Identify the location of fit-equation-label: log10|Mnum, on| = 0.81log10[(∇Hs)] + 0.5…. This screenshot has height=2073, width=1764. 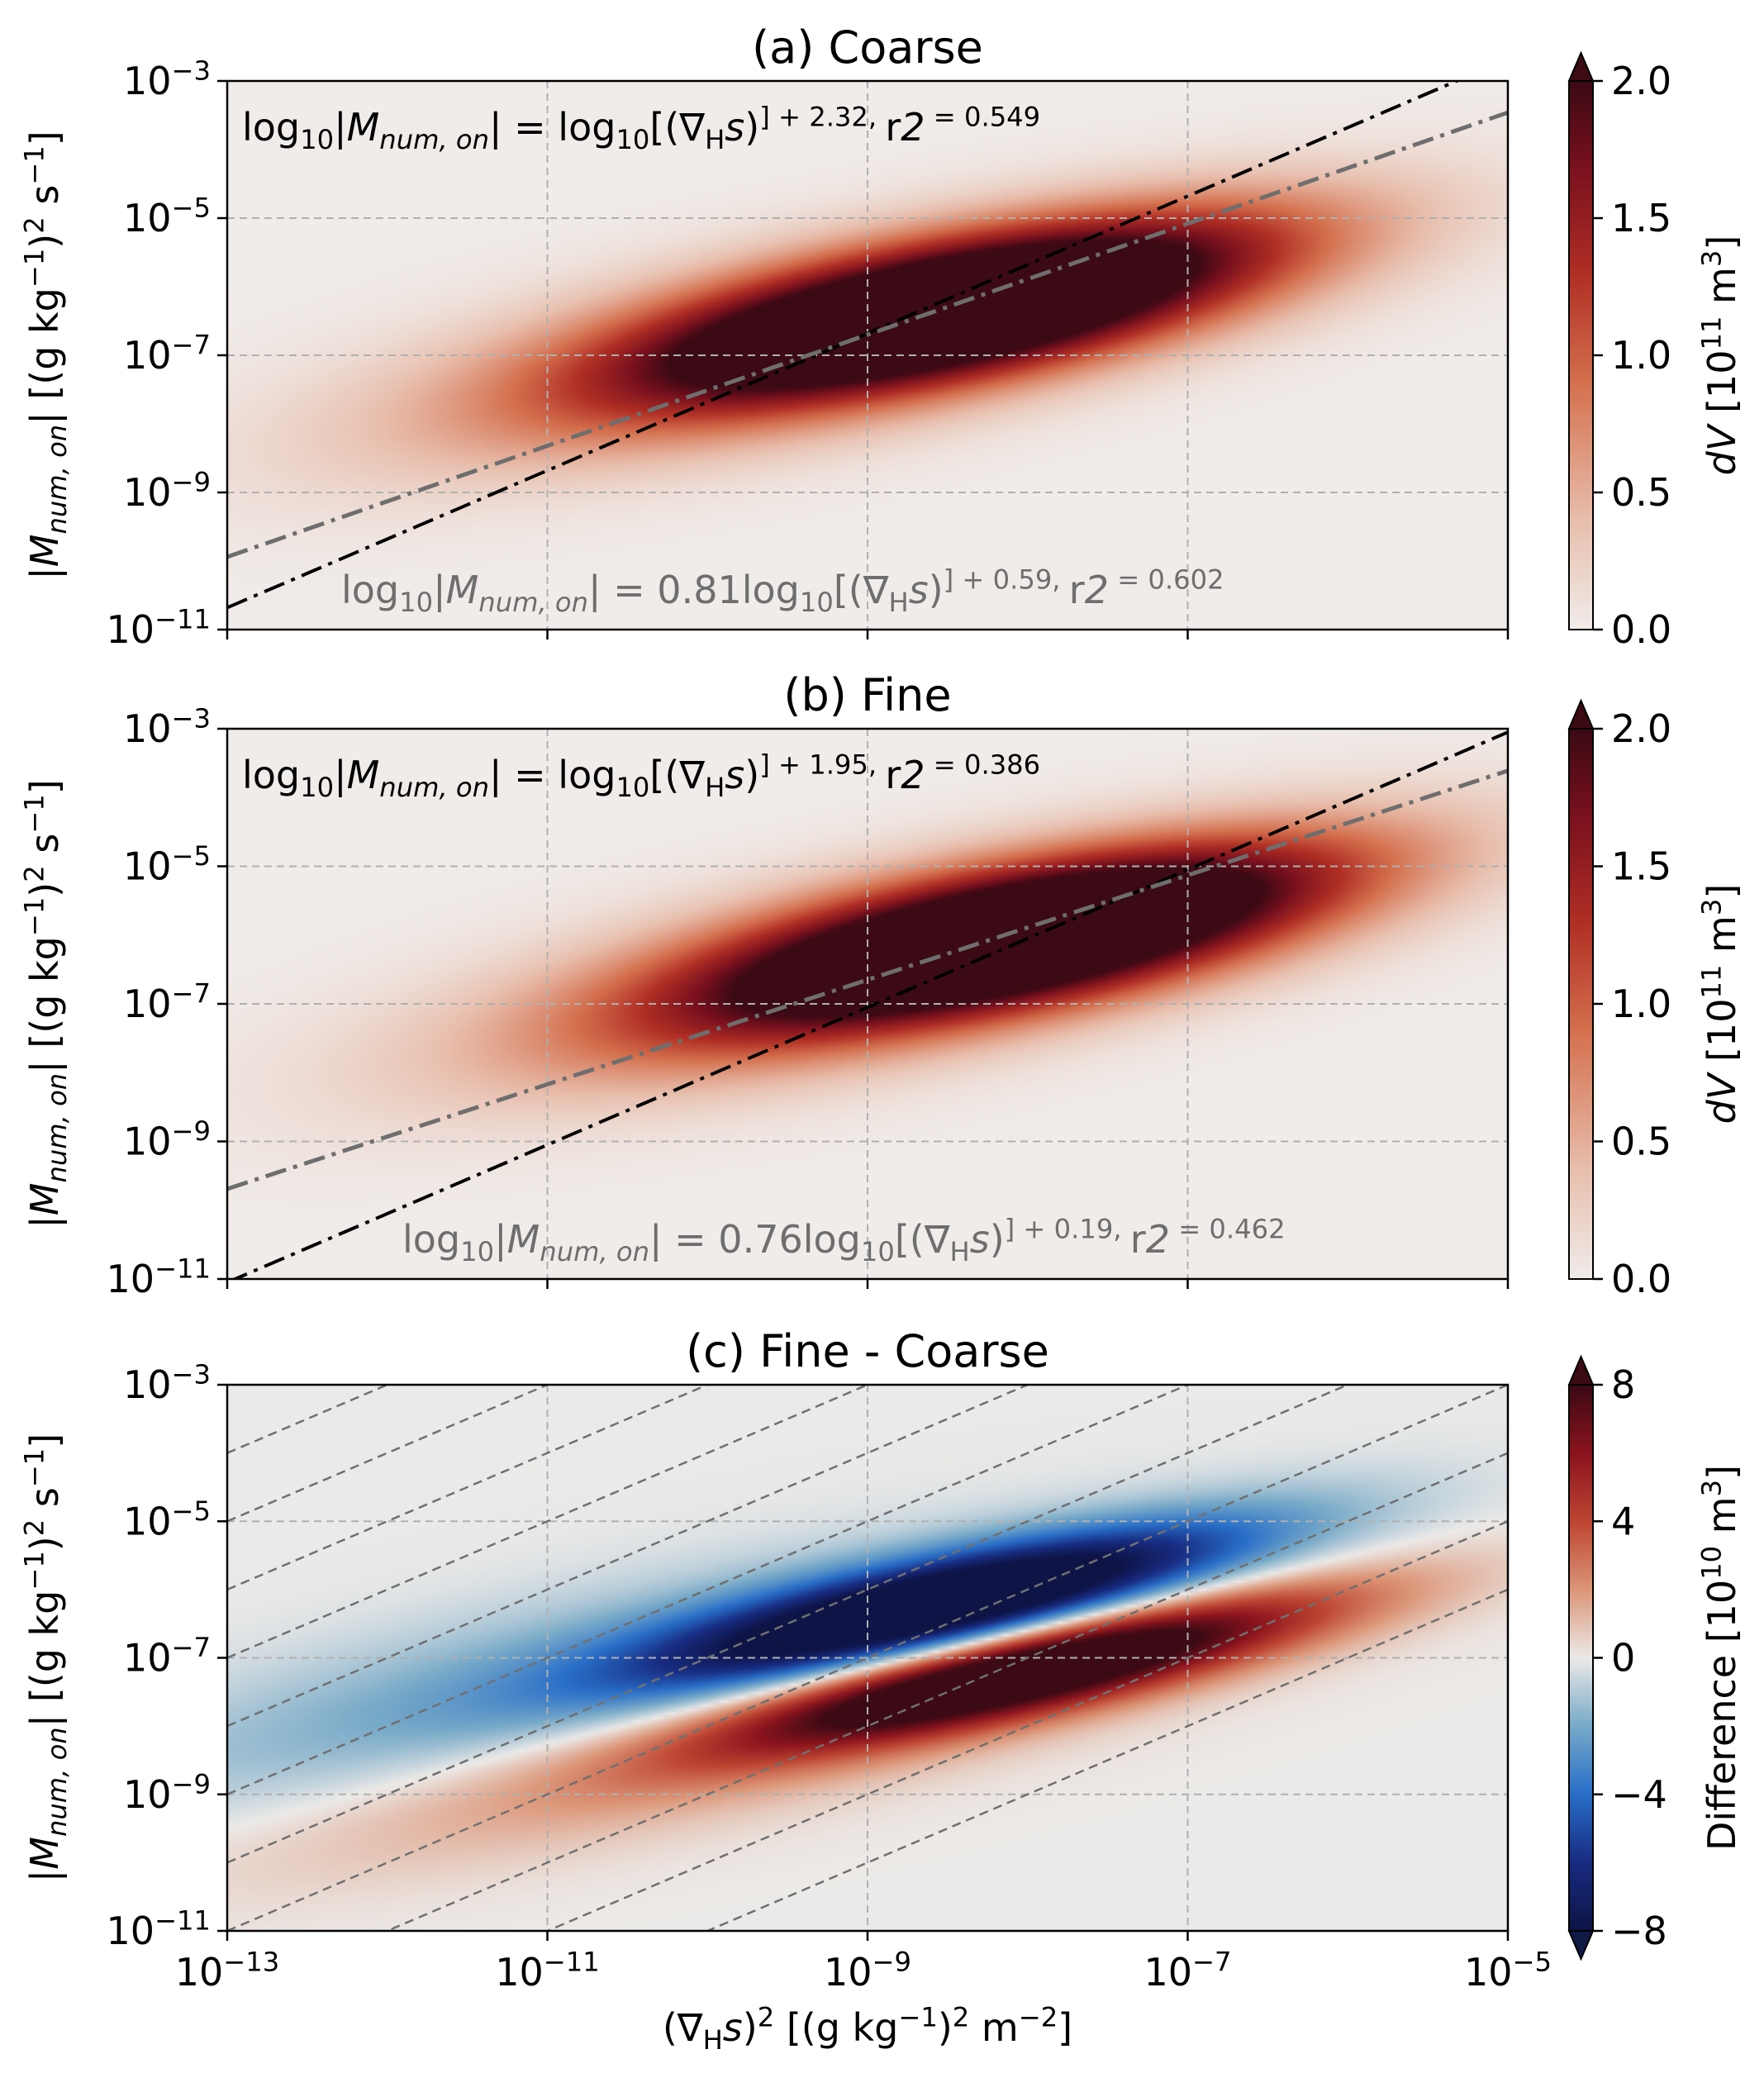
(782, 591).